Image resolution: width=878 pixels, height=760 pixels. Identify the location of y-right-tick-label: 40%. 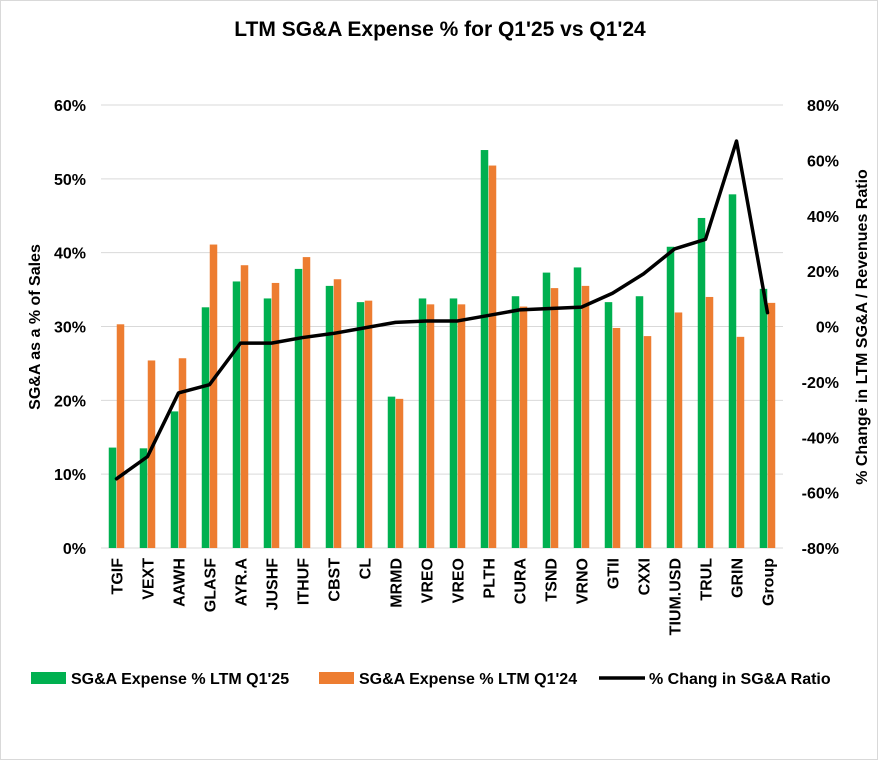
(823, 217).